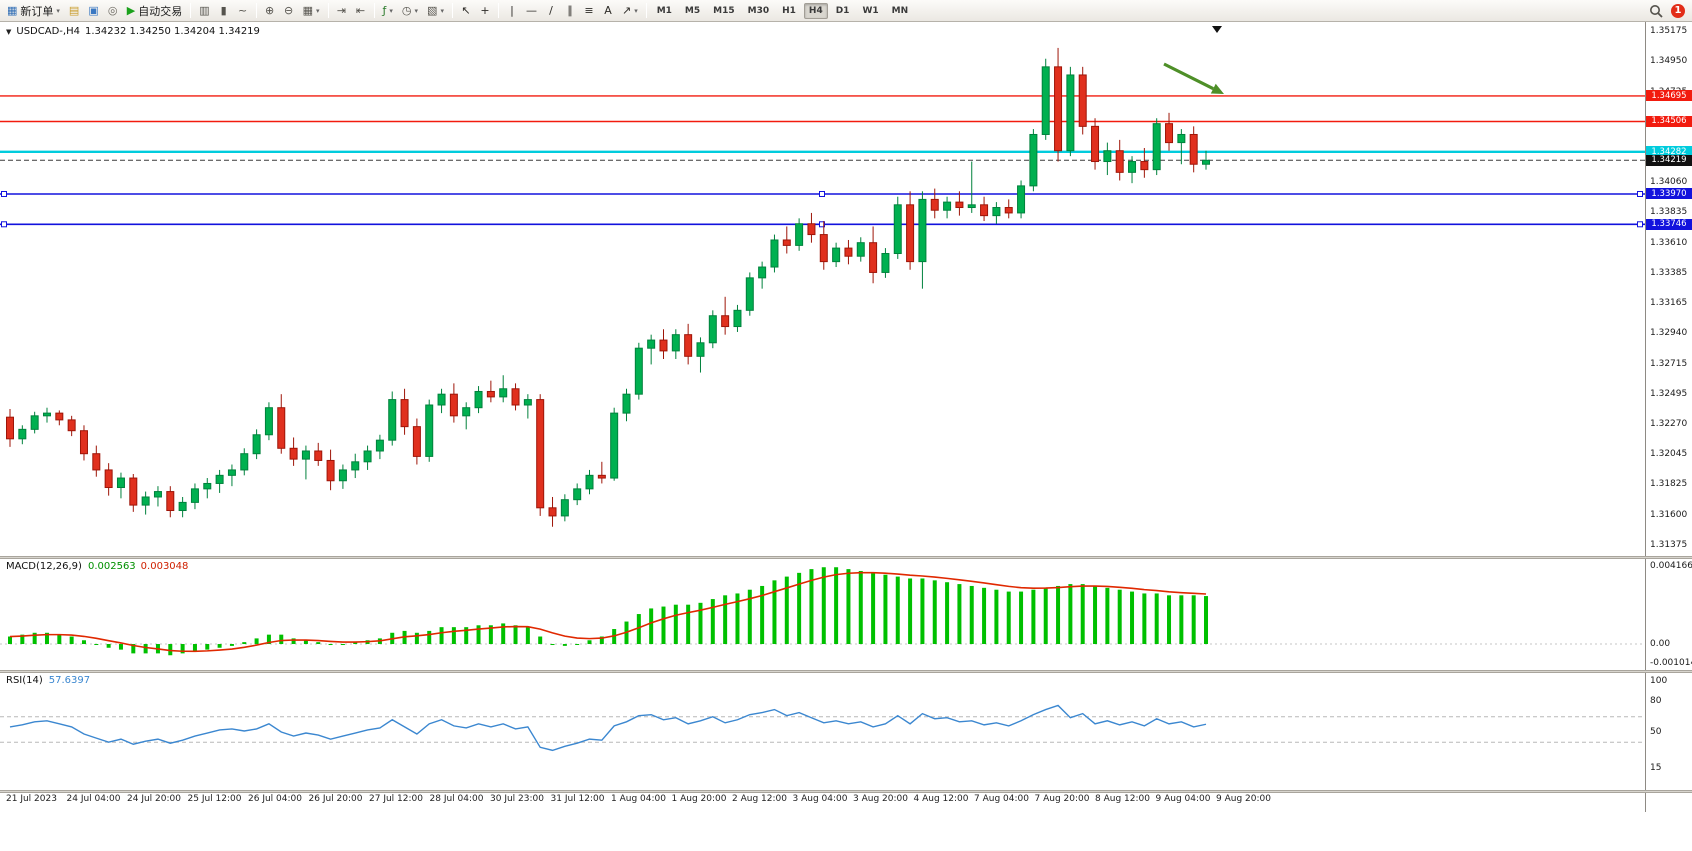 The height and width of the screenshot is (851, 1692). What do you see at coordinates (570, 11) in the screenshot?
I see `channel-button: ∥` at bounding box center [570, 11].